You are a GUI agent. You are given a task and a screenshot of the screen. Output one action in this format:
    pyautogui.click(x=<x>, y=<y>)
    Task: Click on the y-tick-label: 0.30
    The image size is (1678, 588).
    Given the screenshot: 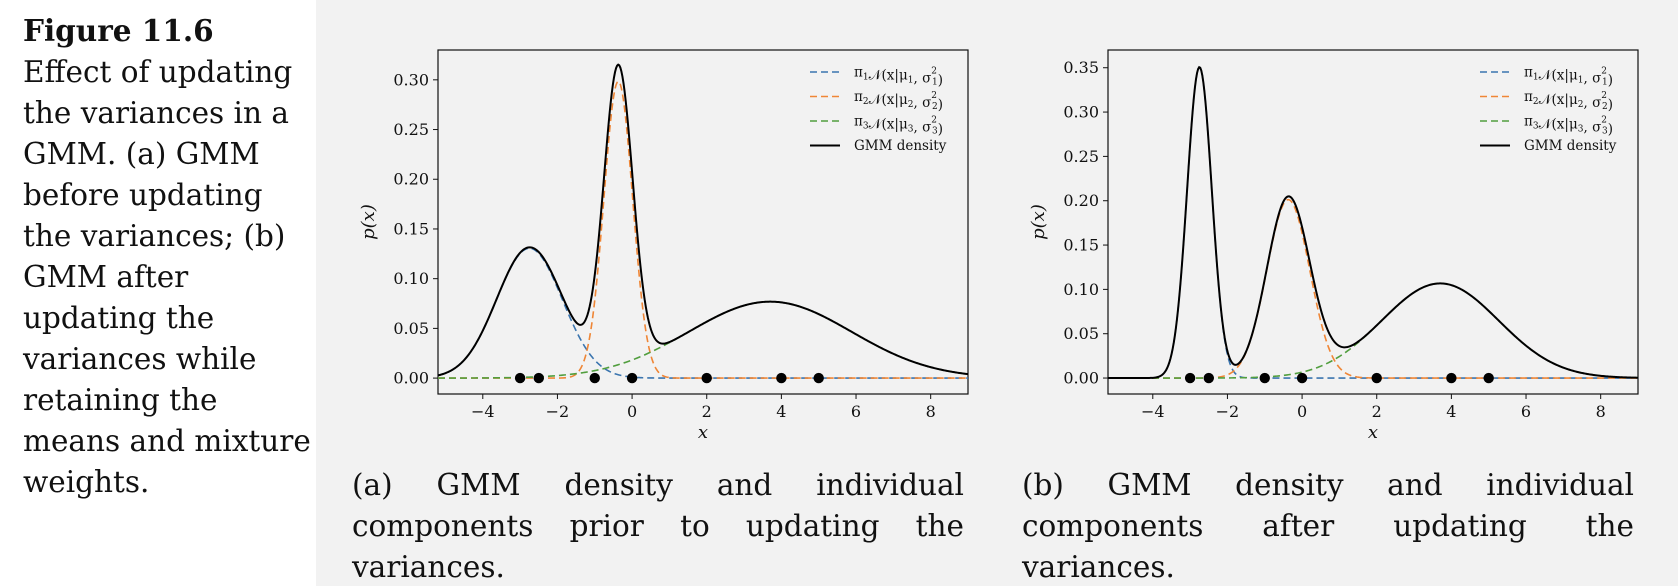 What is the action you would take?
    pyautogui.click(x=411, y=79)
    